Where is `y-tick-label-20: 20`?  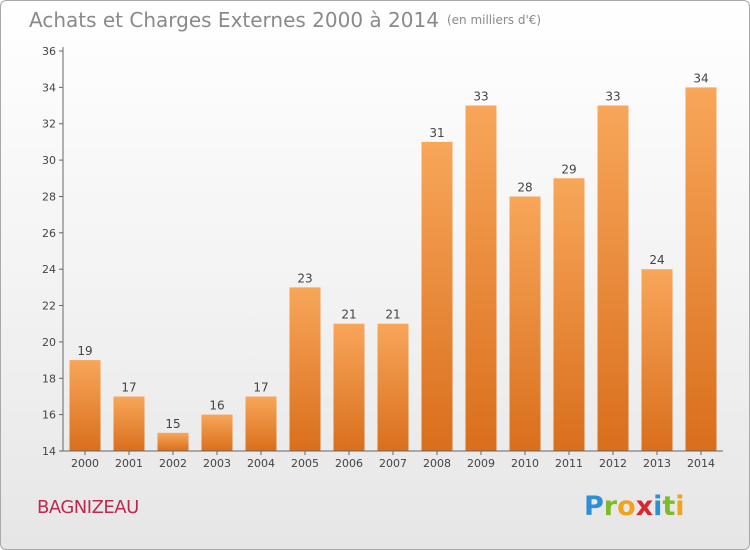 y-tick-label-20: 20 is located at coordinates (49, 342).